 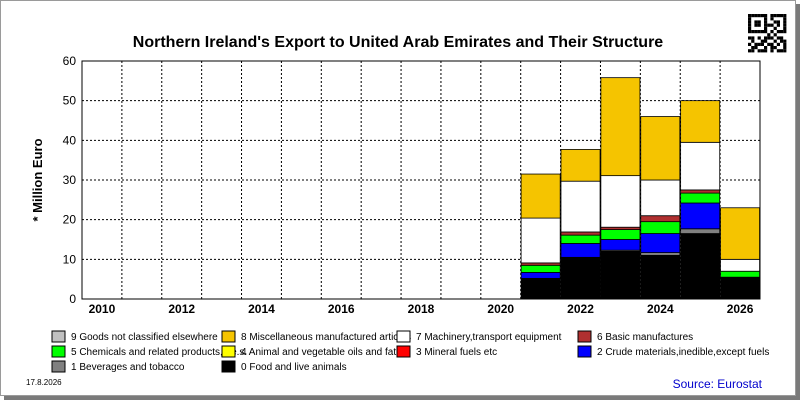 What do you see at coordinates (44, 382) in the screenshot?
I see `date-label: 17.8.2026` at bounding box center [44, 382].